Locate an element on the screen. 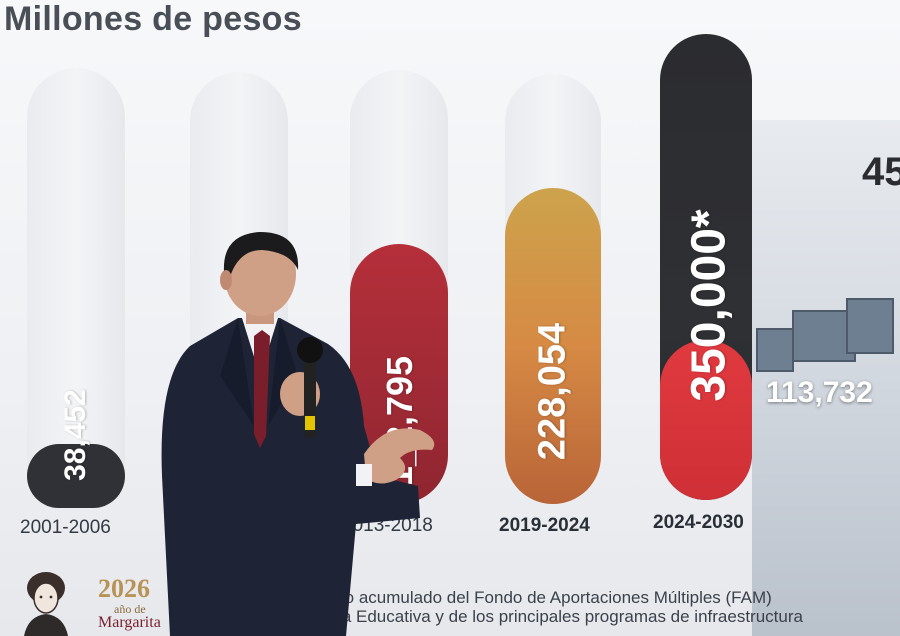 This screenshot has width=900, height=636. bar-value-2019-2024: 228,054 is located at coordinates (552, 391).